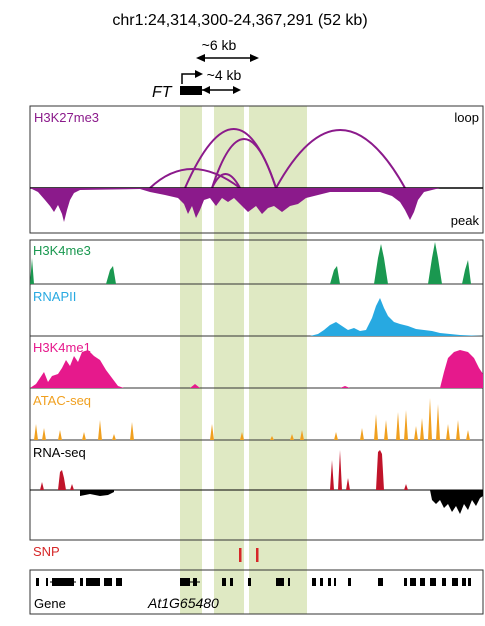  Describe the element at coordinates (227, 58) in the screenshot. I see `distance-6kb-arrow` at that location.